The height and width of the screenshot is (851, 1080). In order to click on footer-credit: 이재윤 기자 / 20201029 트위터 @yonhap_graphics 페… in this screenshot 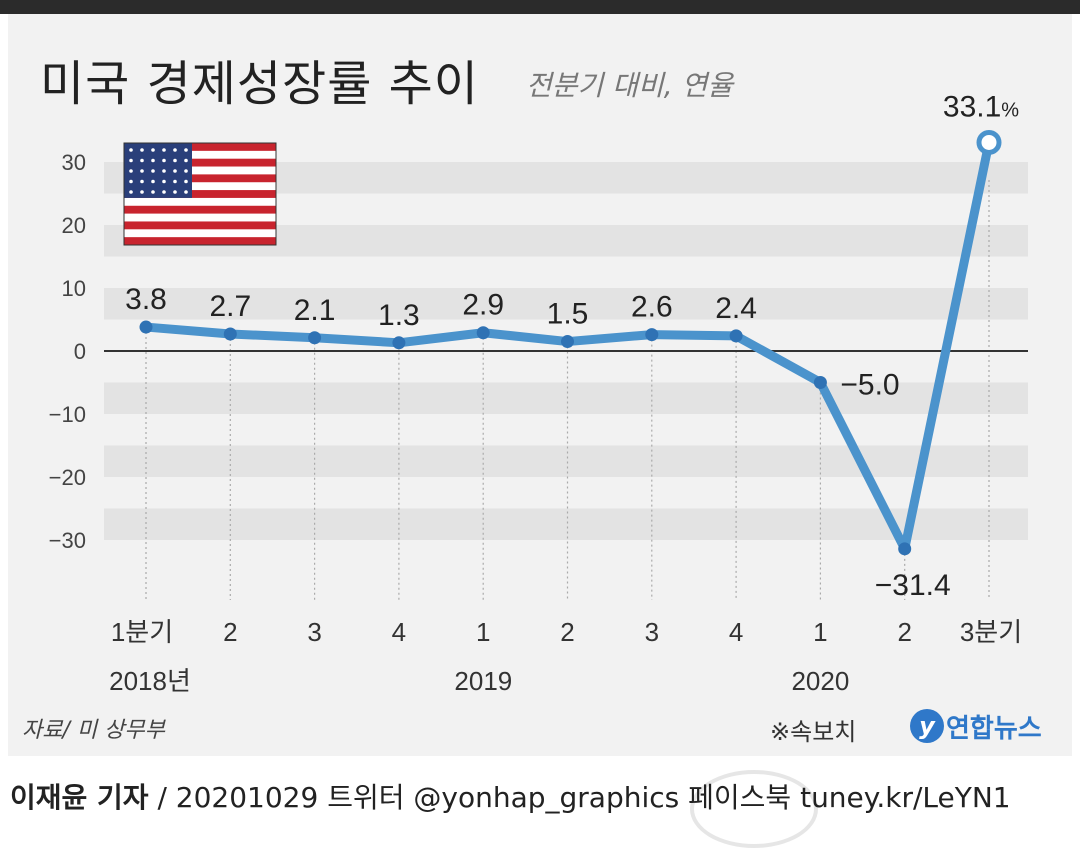, I will do `click(510, 796)`.